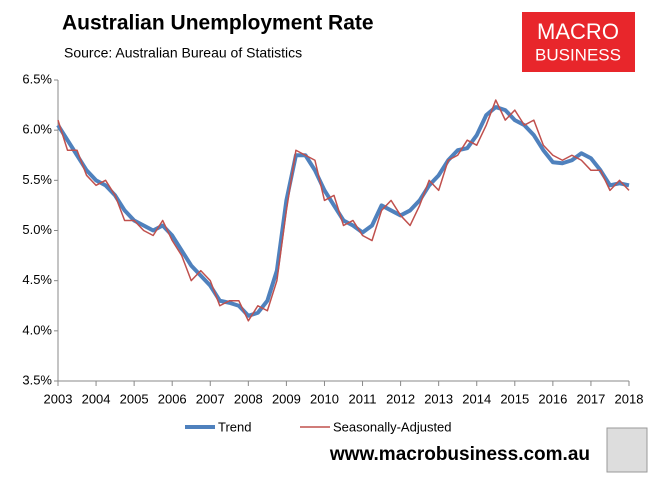 Image resolution: width=660 pixels, height=483 pixels. Describe the element at coordinates (37, 179) in the screenshot. I see `y-tick-label: 5.5%` at that location.